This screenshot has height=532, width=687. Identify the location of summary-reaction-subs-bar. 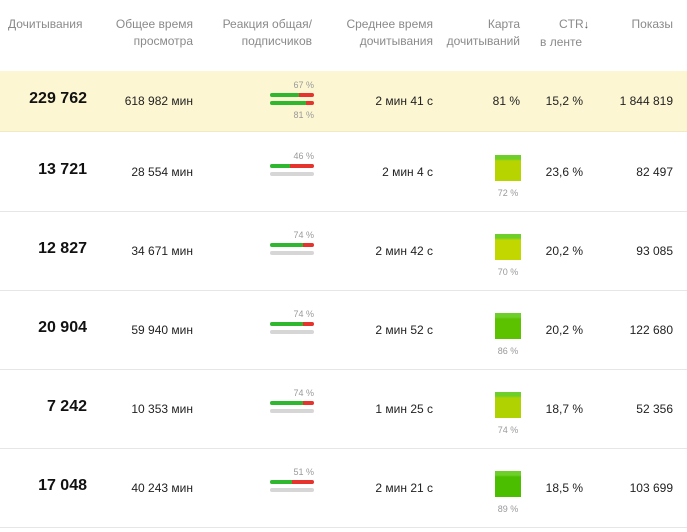
(292, 103).